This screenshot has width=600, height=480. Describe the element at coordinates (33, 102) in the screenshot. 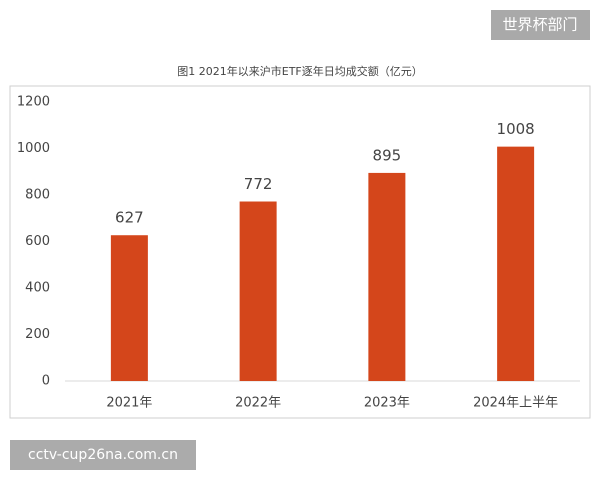

I see `y-tick-label: 1200` at that location.